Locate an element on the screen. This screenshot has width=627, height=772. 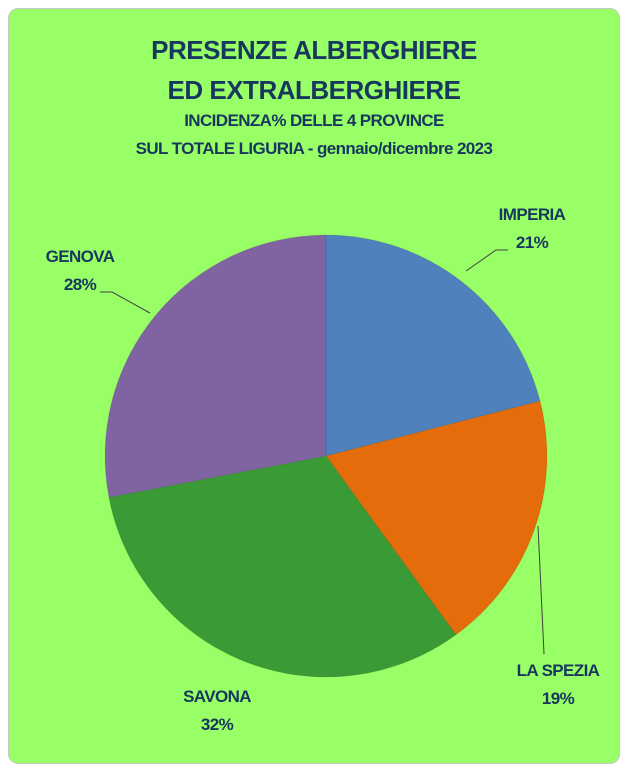
leader-line-imperia is located at coordinates (486, 260).